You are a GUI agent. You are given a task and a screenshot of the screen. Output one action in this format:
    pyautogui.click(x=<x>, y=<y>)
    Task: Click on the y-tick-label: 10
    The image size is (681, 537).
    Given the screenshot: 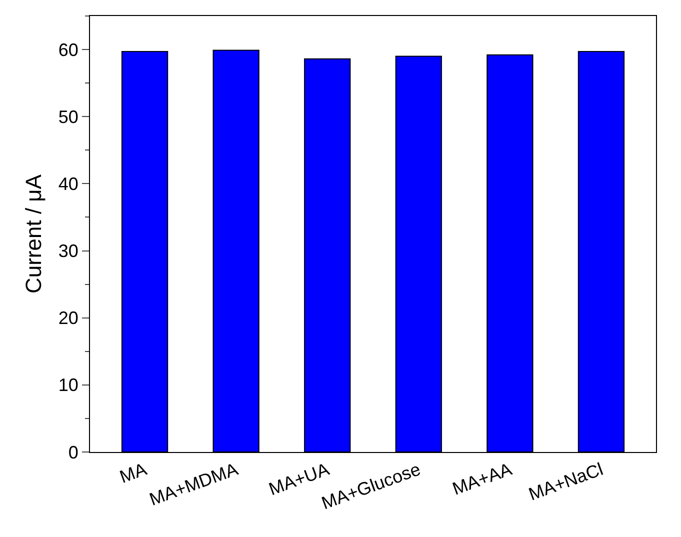 What is the action you would take?
    pyautogui.click(x=68, y=385)
    